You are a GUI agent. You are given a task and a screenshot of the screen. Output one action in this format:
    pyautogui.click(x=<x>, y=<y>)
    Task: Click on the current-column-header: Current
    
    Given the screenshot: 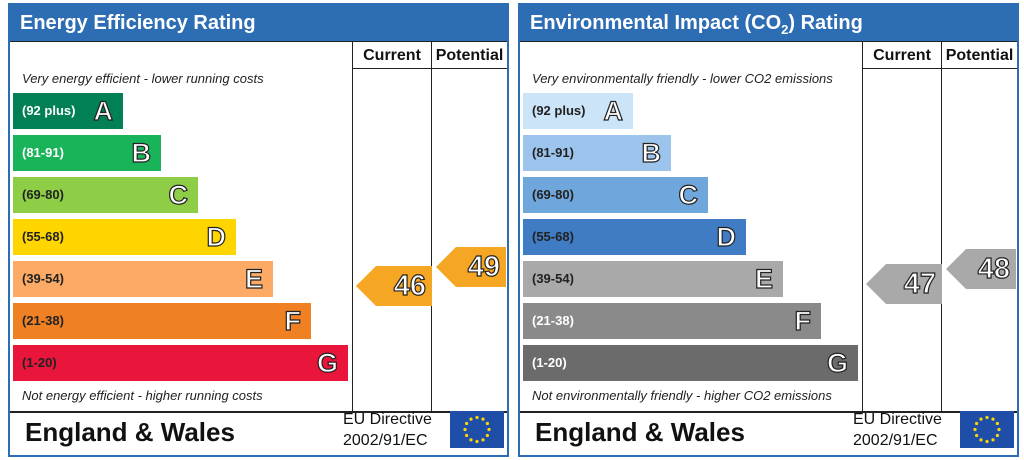 What is the action you would take?
    pyautogui.click(x=392, y=55)
    